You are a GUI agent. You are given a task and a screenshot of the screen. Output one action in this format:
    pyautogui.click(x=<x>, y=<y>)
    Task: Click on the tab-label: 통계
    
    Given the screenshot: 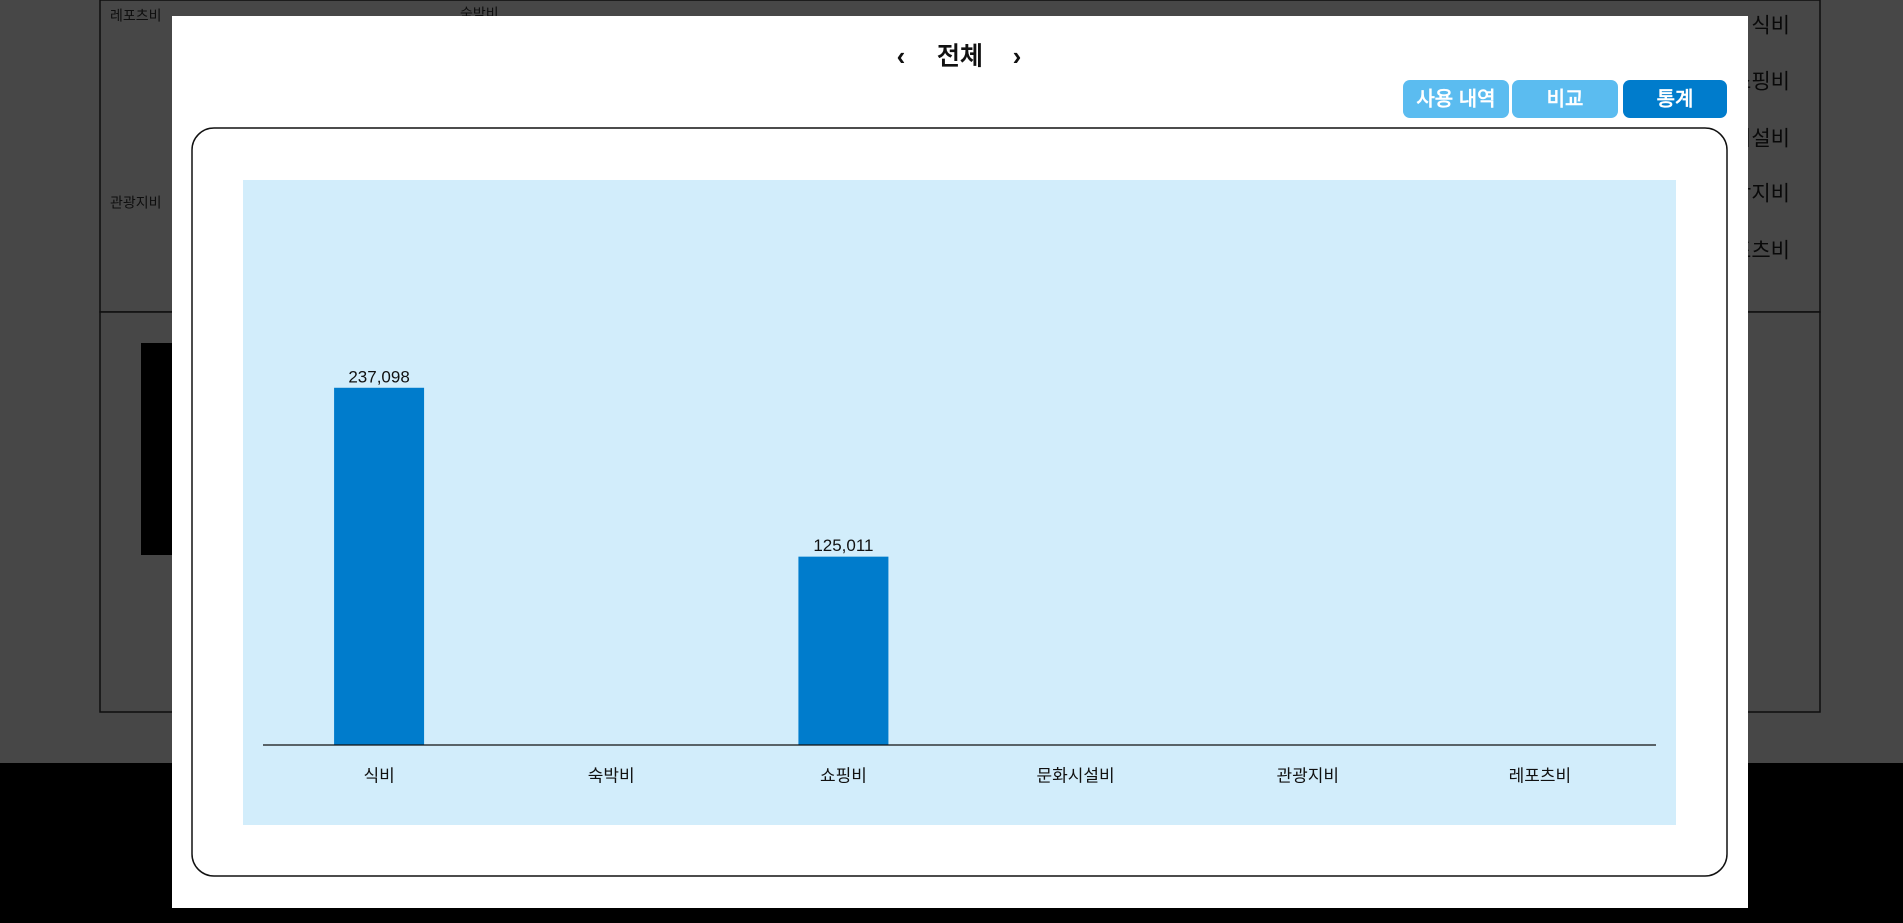 What is the action you would take?
    pyautogui.click(x=1675, y=98)
    